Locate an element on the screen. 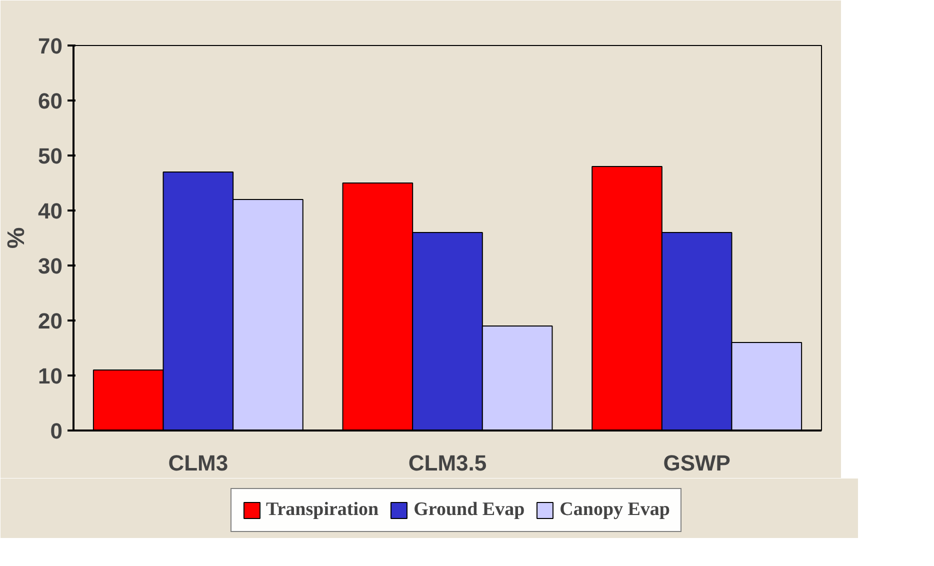 Image resolution: width=934 pixels, height=566 pixels. y-tick-label: 0 is located at coordinates (56, 431).